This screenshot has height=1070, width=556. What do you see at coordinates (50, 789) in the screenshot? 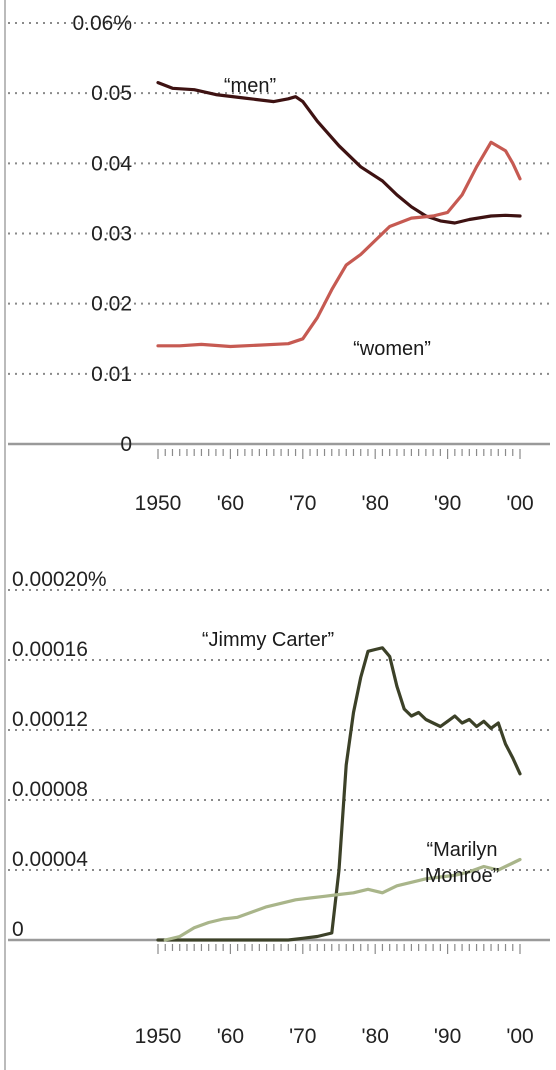
I see `y-tick-label: 0.00008` at bounding box center [50, 789].